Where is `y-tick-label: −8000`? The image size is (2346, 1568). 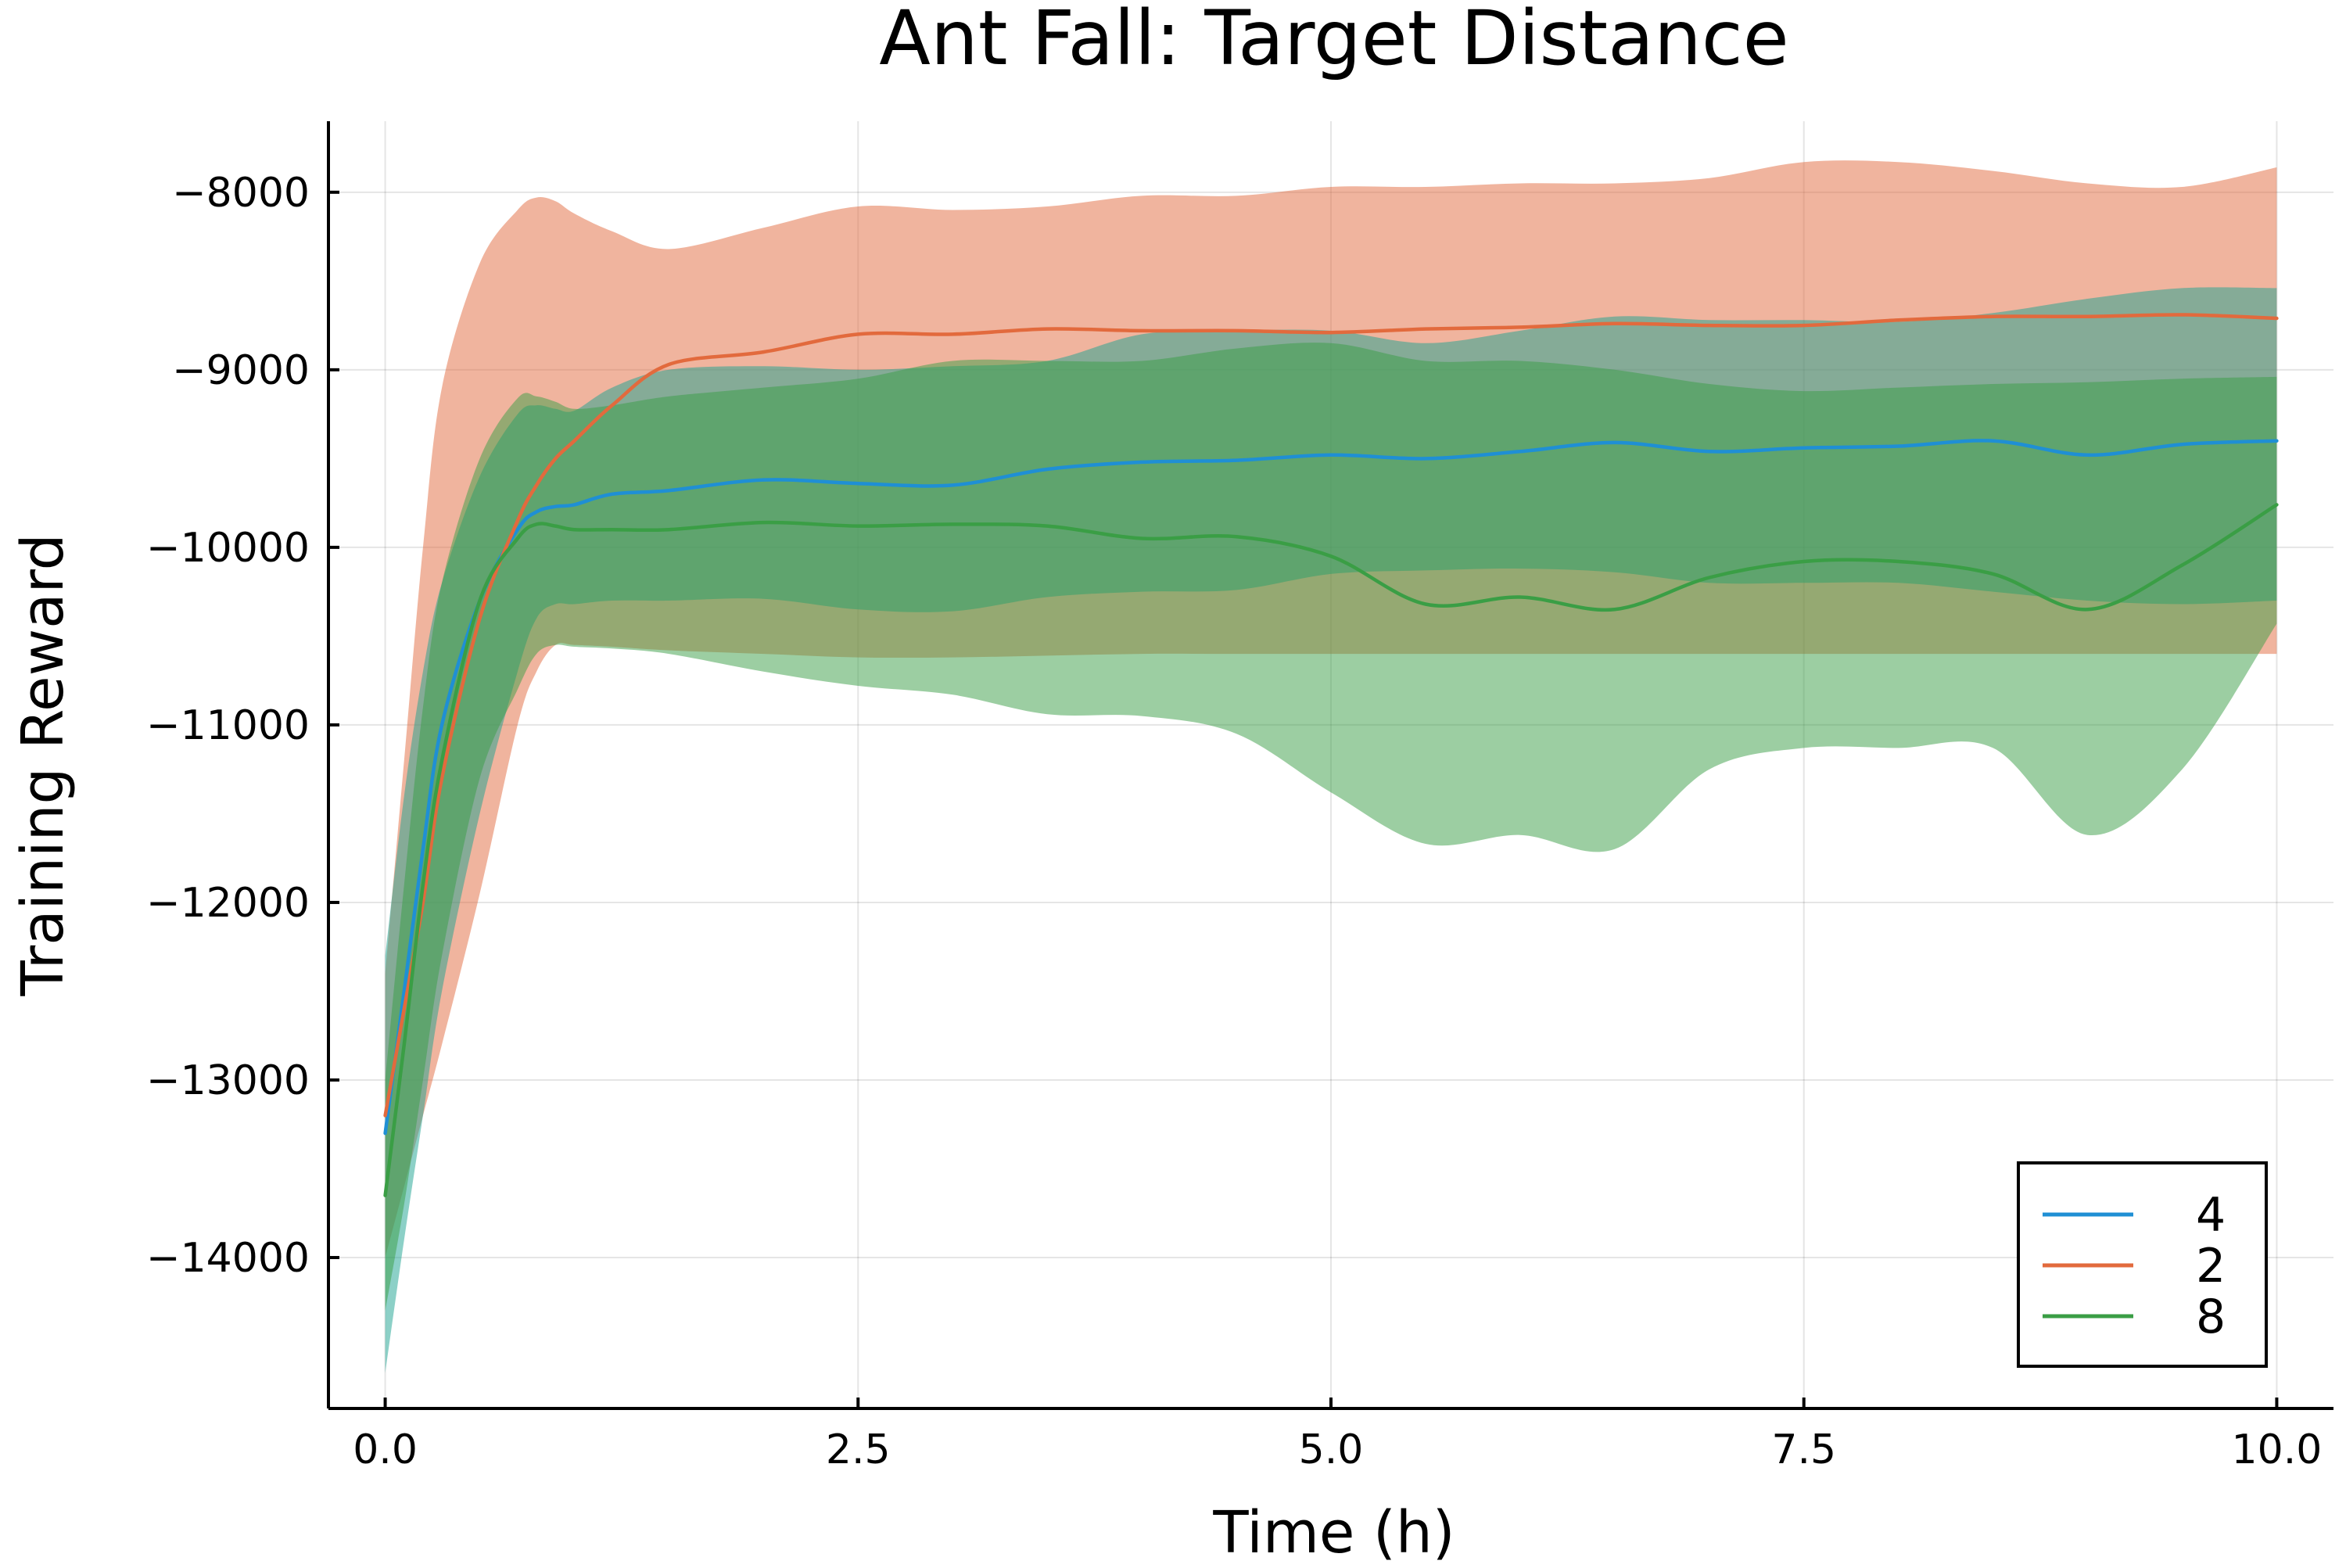
y-tick-label: −8000 is located at coordinates (241, 193).